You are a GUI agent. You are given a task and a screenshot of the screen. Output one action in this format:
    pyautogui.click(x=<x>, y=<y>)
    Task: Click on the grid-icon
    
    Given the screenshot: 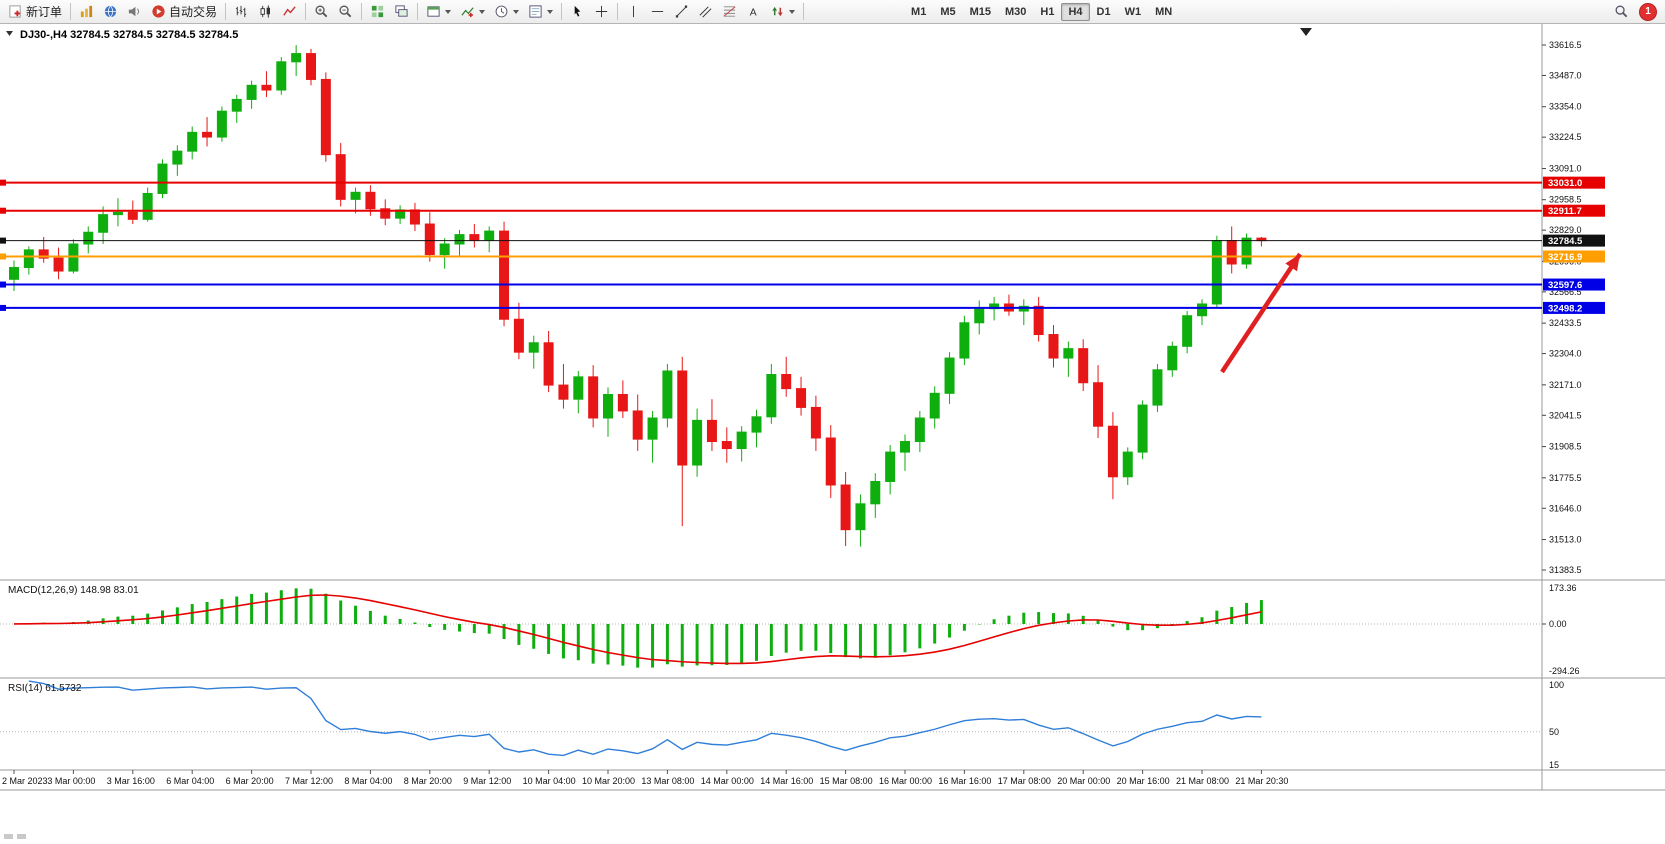 What is the action you would take?
    pyautogui.click(x=377, y=11)
    